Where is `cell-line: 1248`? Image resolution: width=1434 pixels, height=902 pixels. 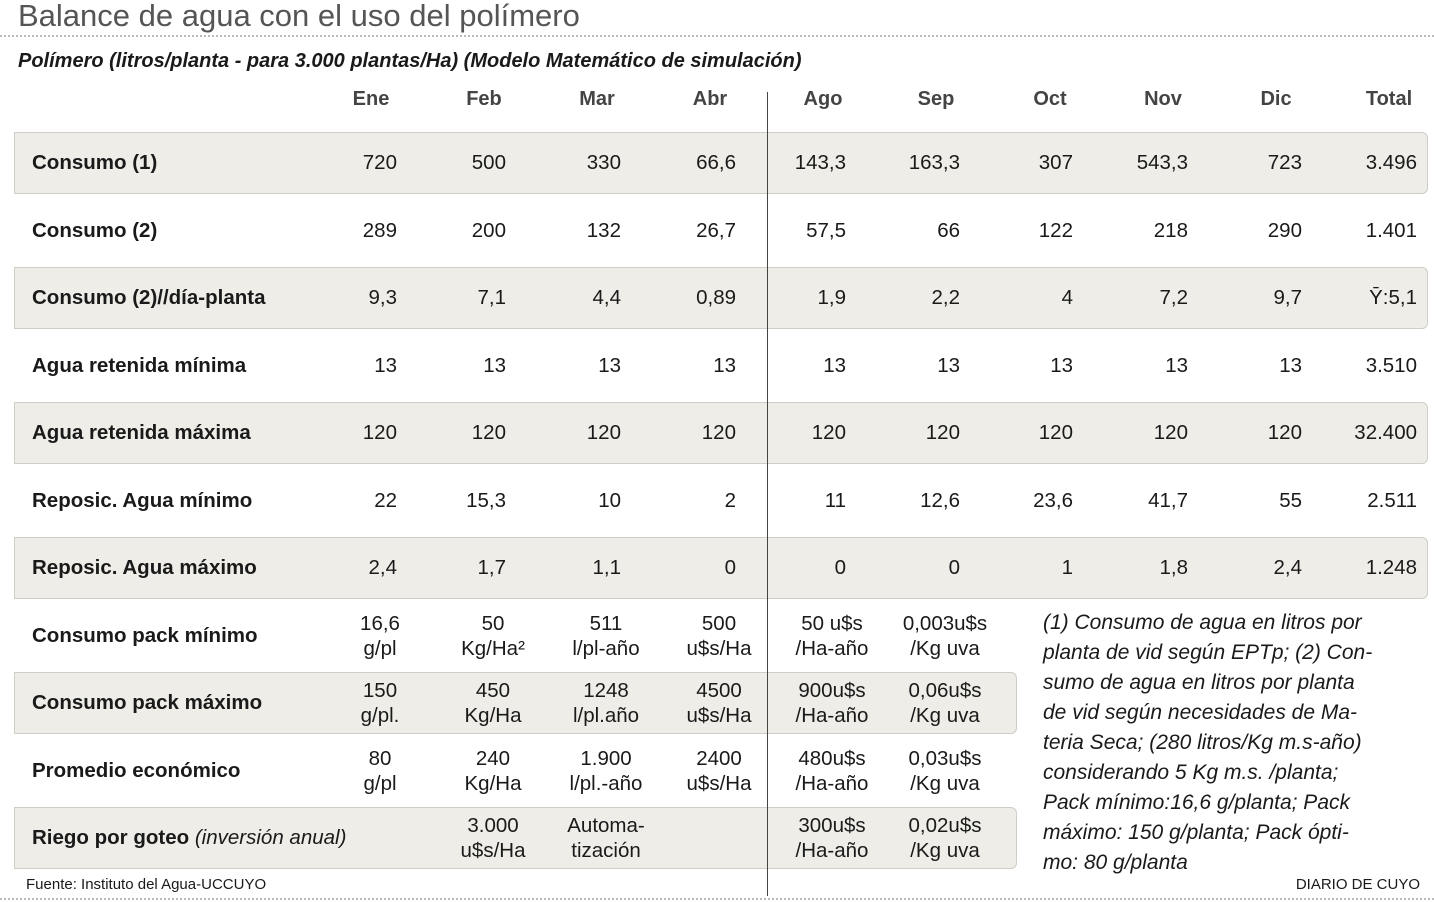
cell-line: 1248 is located at coordinates (606, 690).